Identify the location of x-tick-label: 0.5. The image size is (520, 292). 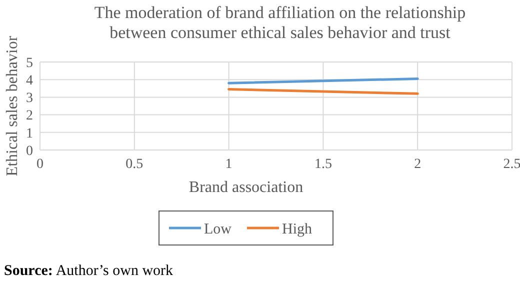
(135, 164).